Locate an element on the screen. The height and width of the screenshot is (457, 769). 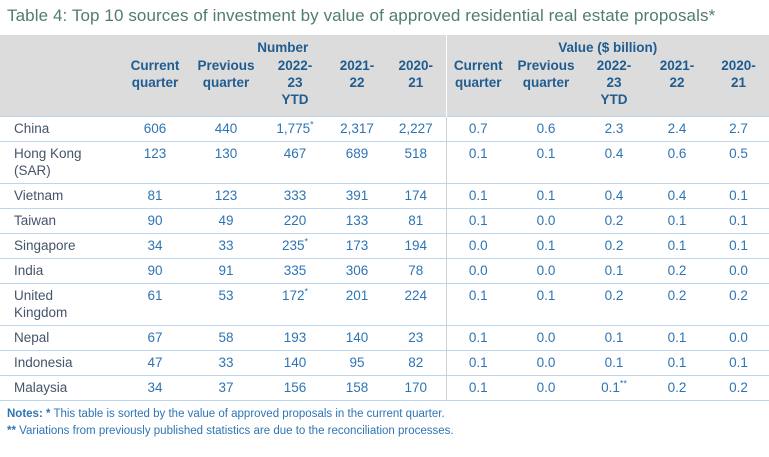
country-cell: Vietnam is located at coordinates (60, 196).